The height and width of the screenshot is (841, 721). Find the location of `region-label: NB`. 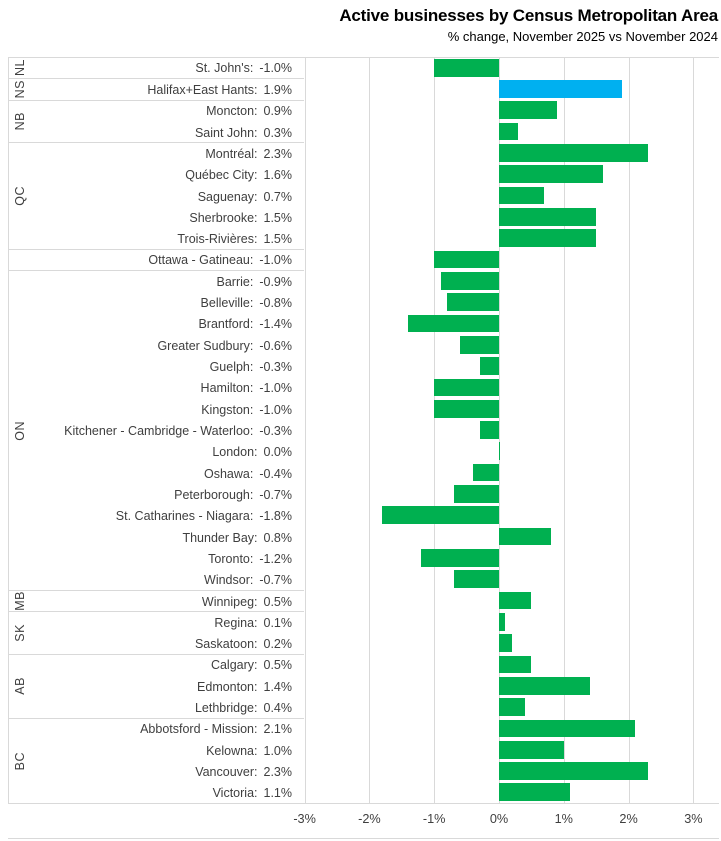

region-label: NB is located at coordinates (20, 121).